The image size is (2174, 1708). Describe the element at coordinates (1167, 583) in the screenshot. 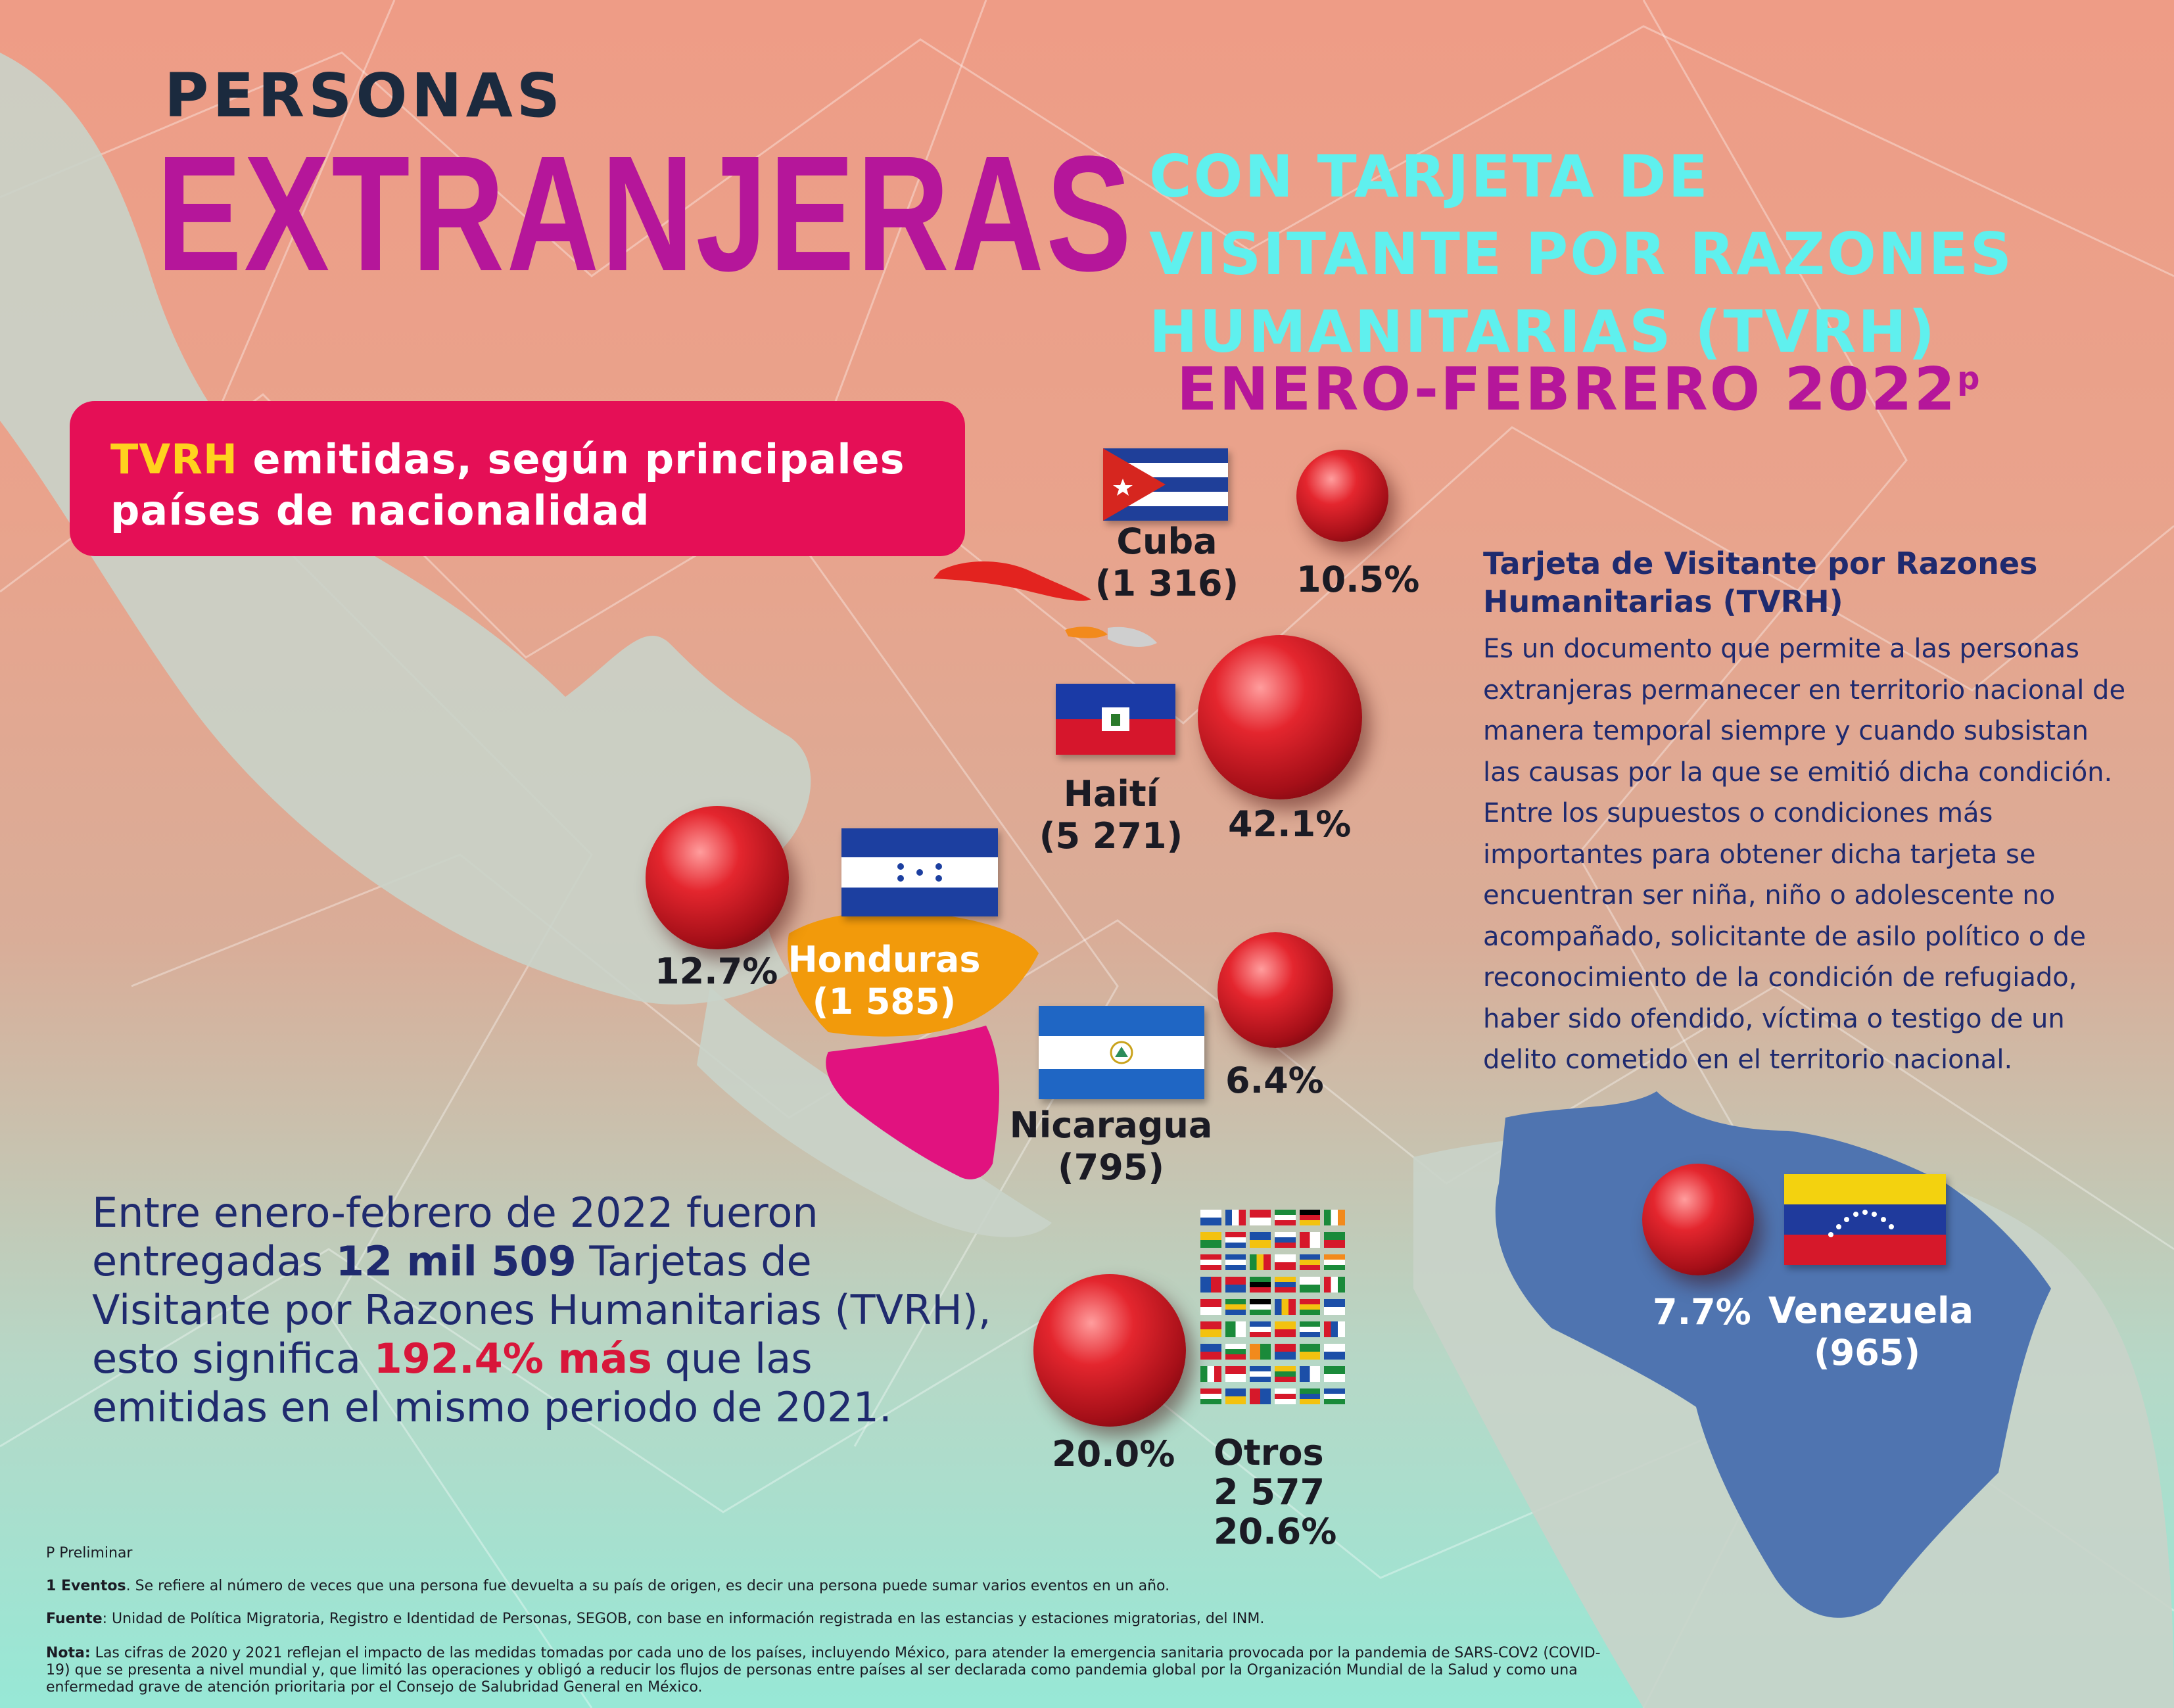

I see `cuba-count: (1 316)` at that location.